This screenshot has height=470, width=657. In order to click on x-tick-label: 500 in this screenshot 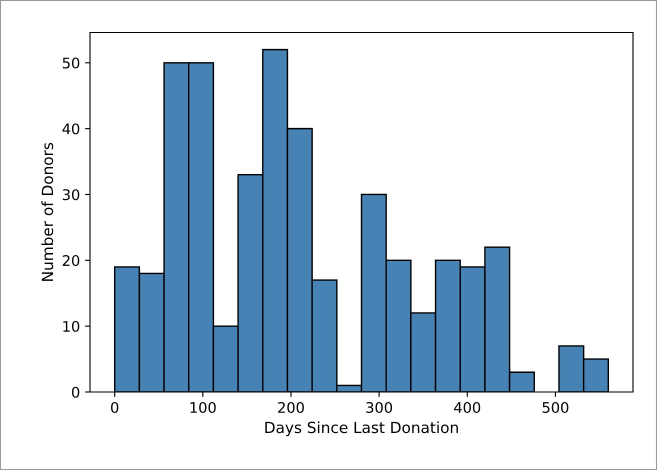, I will do `click(555, 408)`.